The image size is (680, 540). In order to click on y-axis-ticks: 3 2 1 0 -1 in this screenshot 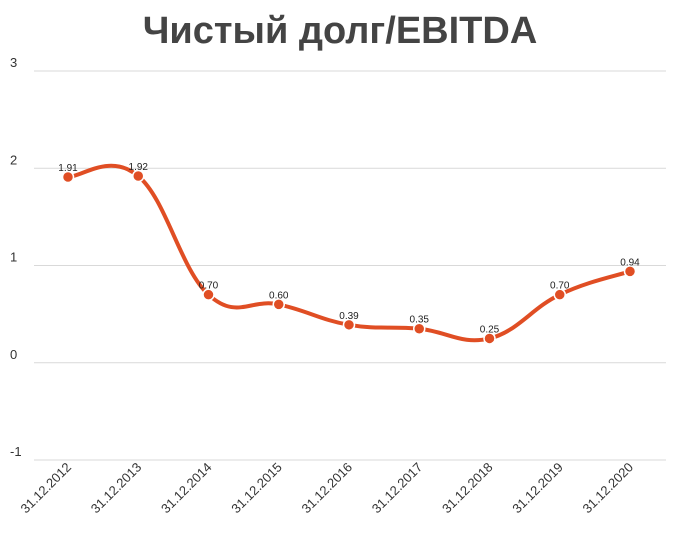, I will do `click(16, 257)`.